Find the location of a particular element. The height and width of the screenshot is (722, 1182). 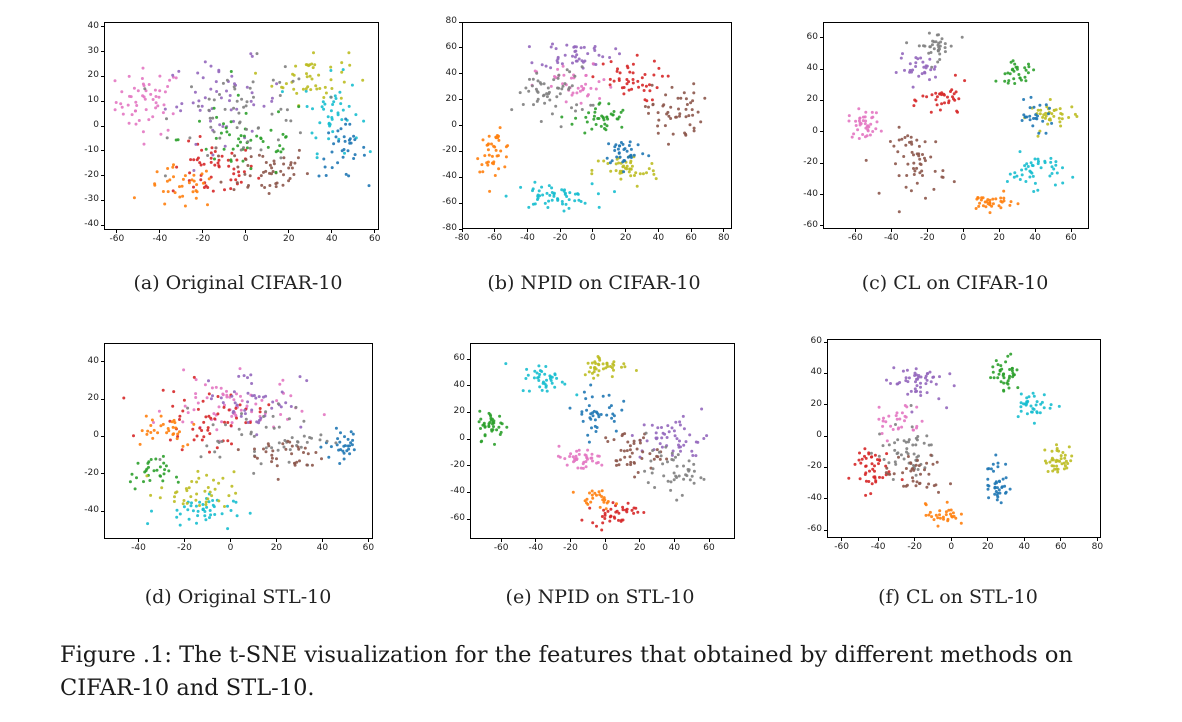

tsne-plot-npid-stl10: -60 -40 -20 0 20 40 60 -60 -40 -20 0 20 40 60 is located at coordinates (592, 448).